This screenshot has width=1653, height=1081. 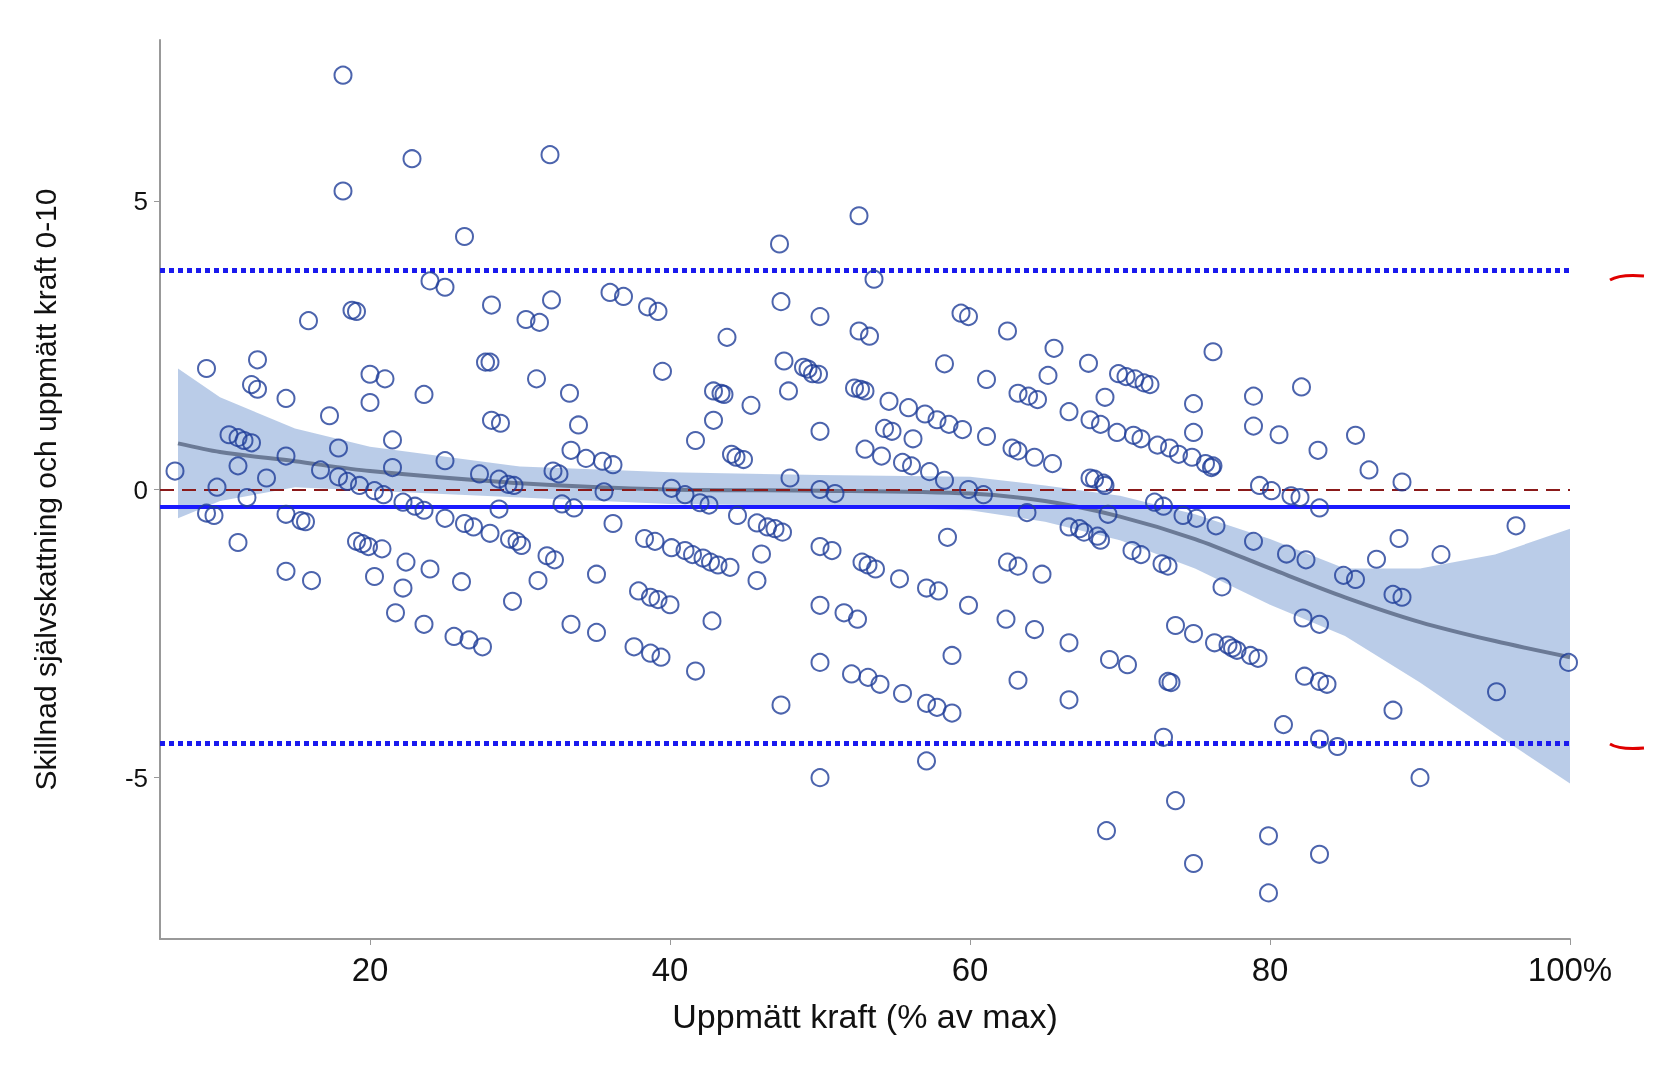 What do you see at coordinates (1570, 969) in the screenshot?
I see `x-tick-label: 100%` at bounding box center [1570, 969].